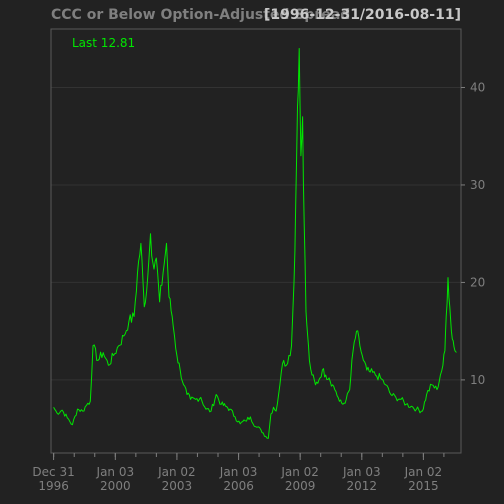 The image size is (504, 504). What do you see at coordinates (200, 15) in the screenshot?
I see `chart-title: CCC or Below Option-Adjusted Spread` at bounding box center [200, 15].